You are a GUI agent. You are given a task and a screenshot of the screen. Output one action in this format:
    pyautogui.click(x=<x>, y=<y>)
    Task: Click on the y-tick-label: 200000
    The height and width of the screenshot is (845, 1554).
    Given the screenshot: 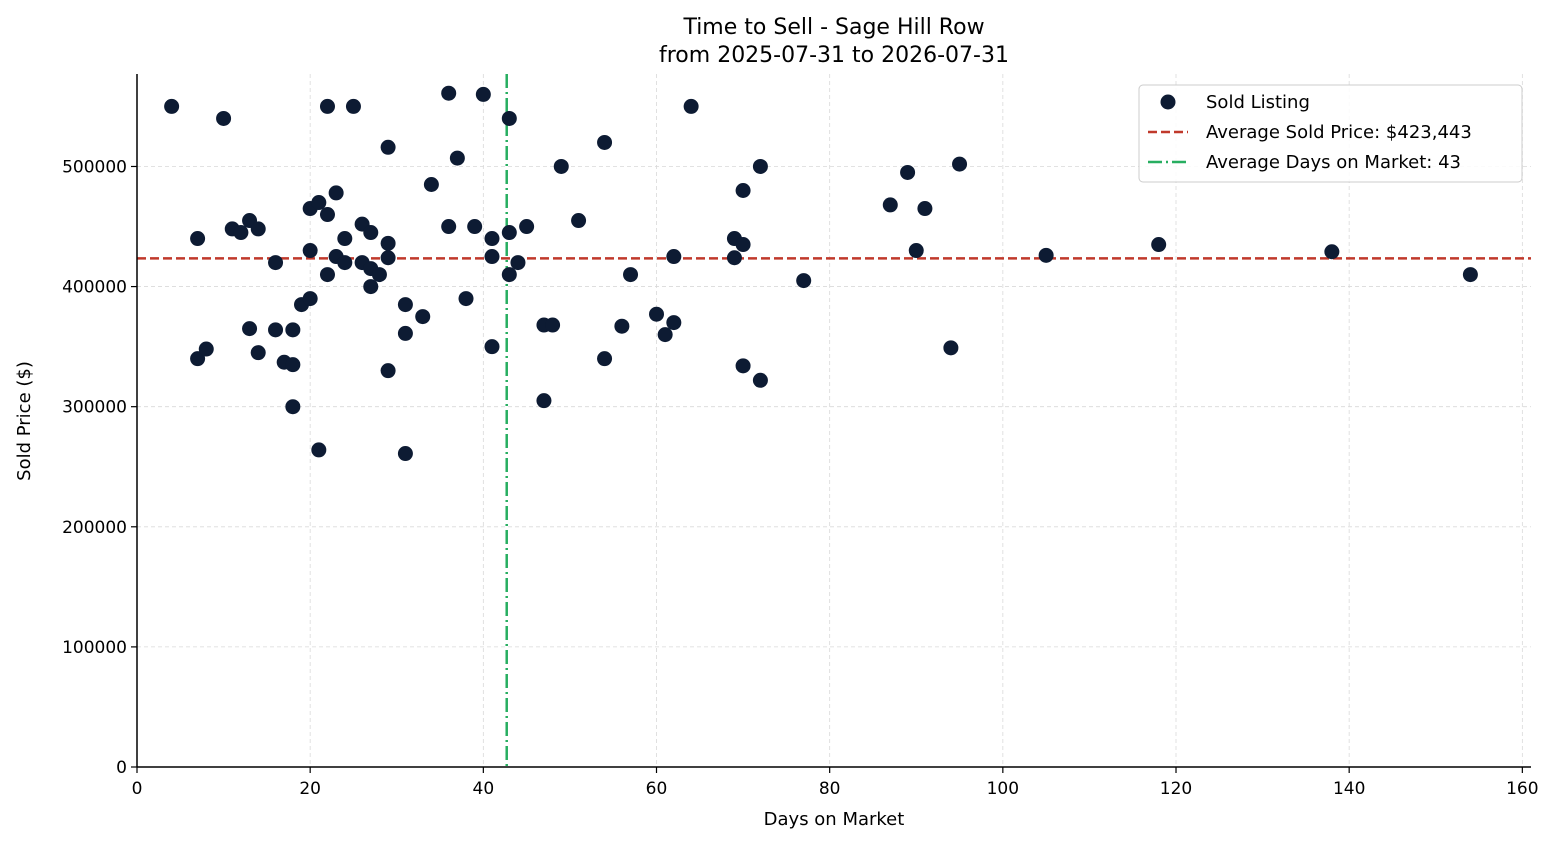 What is the action you would take?
    pyautogui.click(x=94, y=528)
    